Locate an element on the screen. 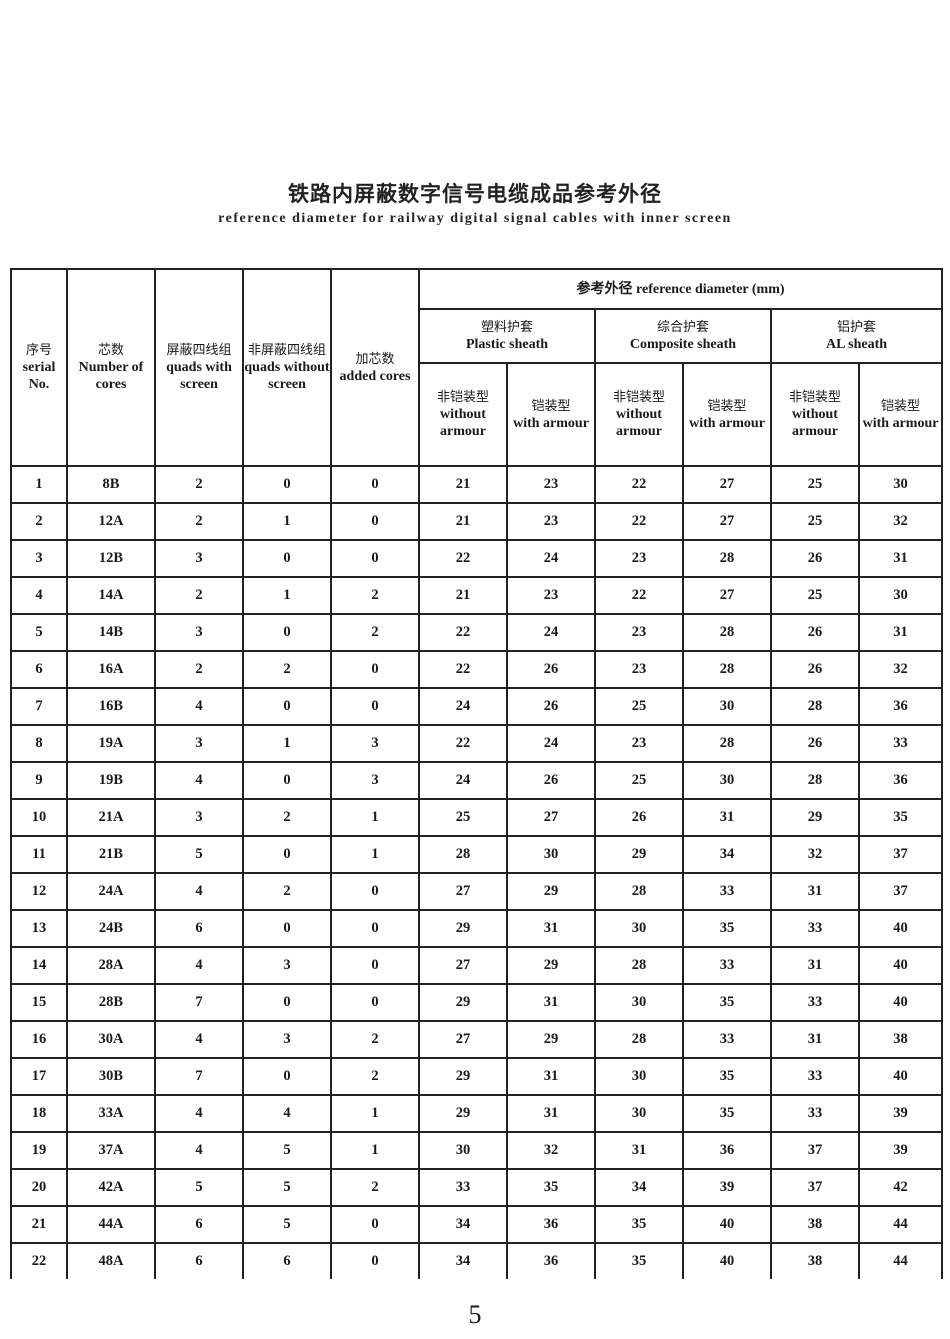 The image size is (950, 1339). table-row: 7 16B 4 0 0 24 26 25 30 28 36 is located at coordinates (477, 706).